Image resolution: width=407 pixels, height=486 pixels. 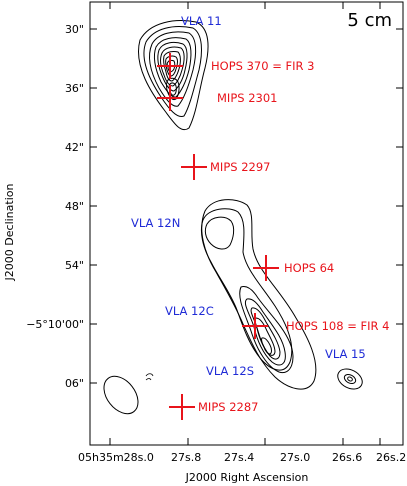 What do you see at coordinates (74, 147) in the screenshot?
I see `y-tick-label: 42"` at bounding box center [74, 147].